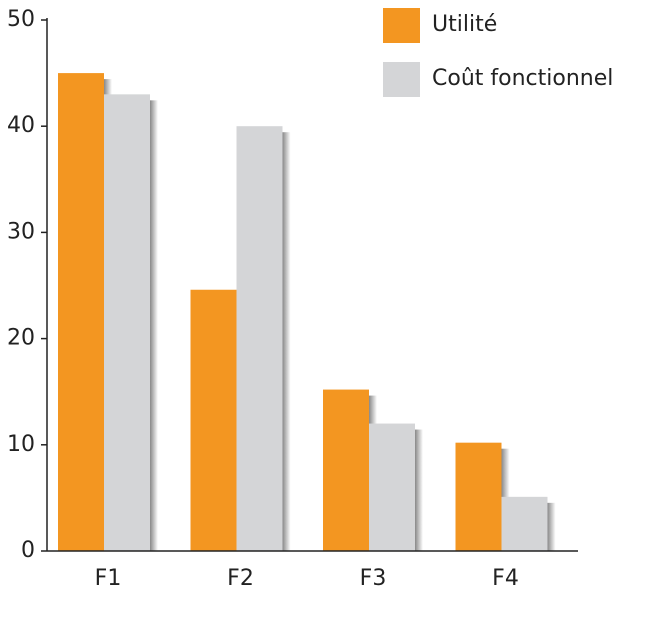 Image resolution: width=648 pixels, height=630 pixels. I want to click on y-tick-label: 10, so click(21, 444).